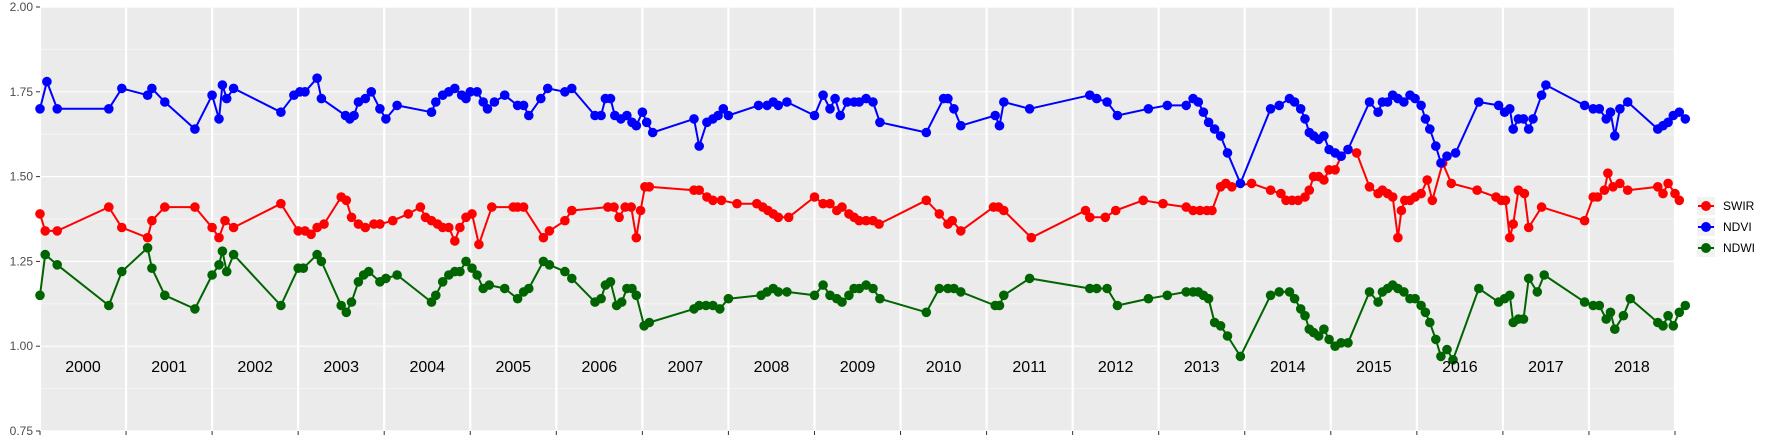 The width and height of the screenshot is (1773, 442). What do you see at coordinates (341, 367) in the screenshot?
I see `year-label: 2003` at bounding box center [341, 367].